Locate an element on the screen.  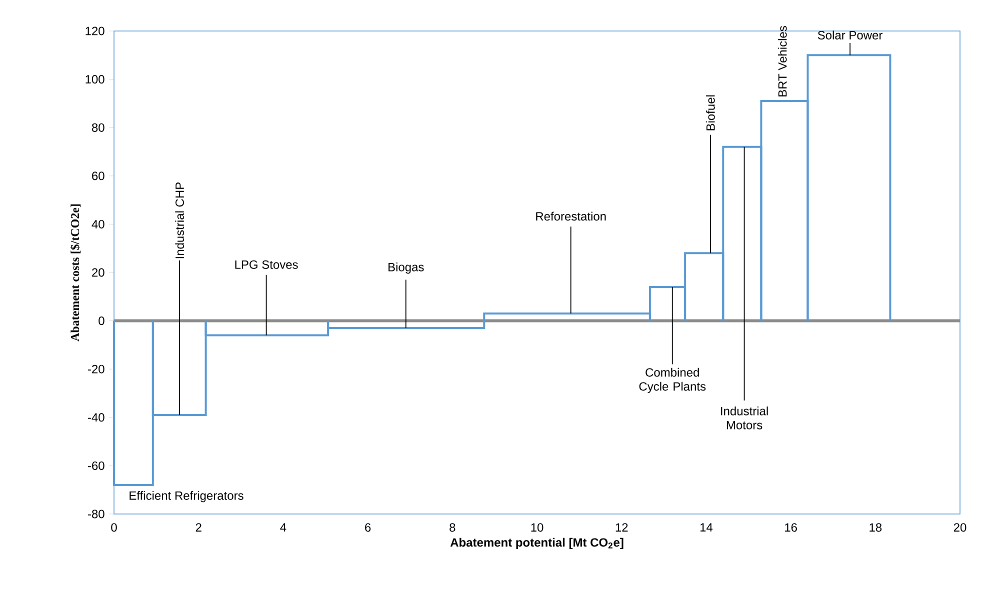
annotation: Industrial Motors is located at coordinates (744, 418).